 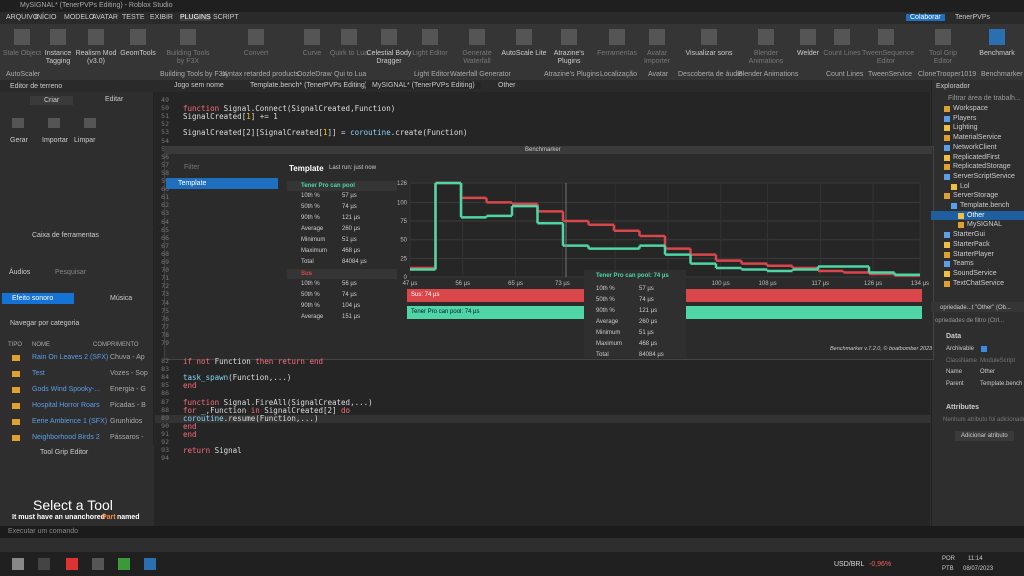 What do you see at coordinates (617, 53) in the screenshot?
I see `tool-button: Ferramentas` at bounding box center [617, 53].